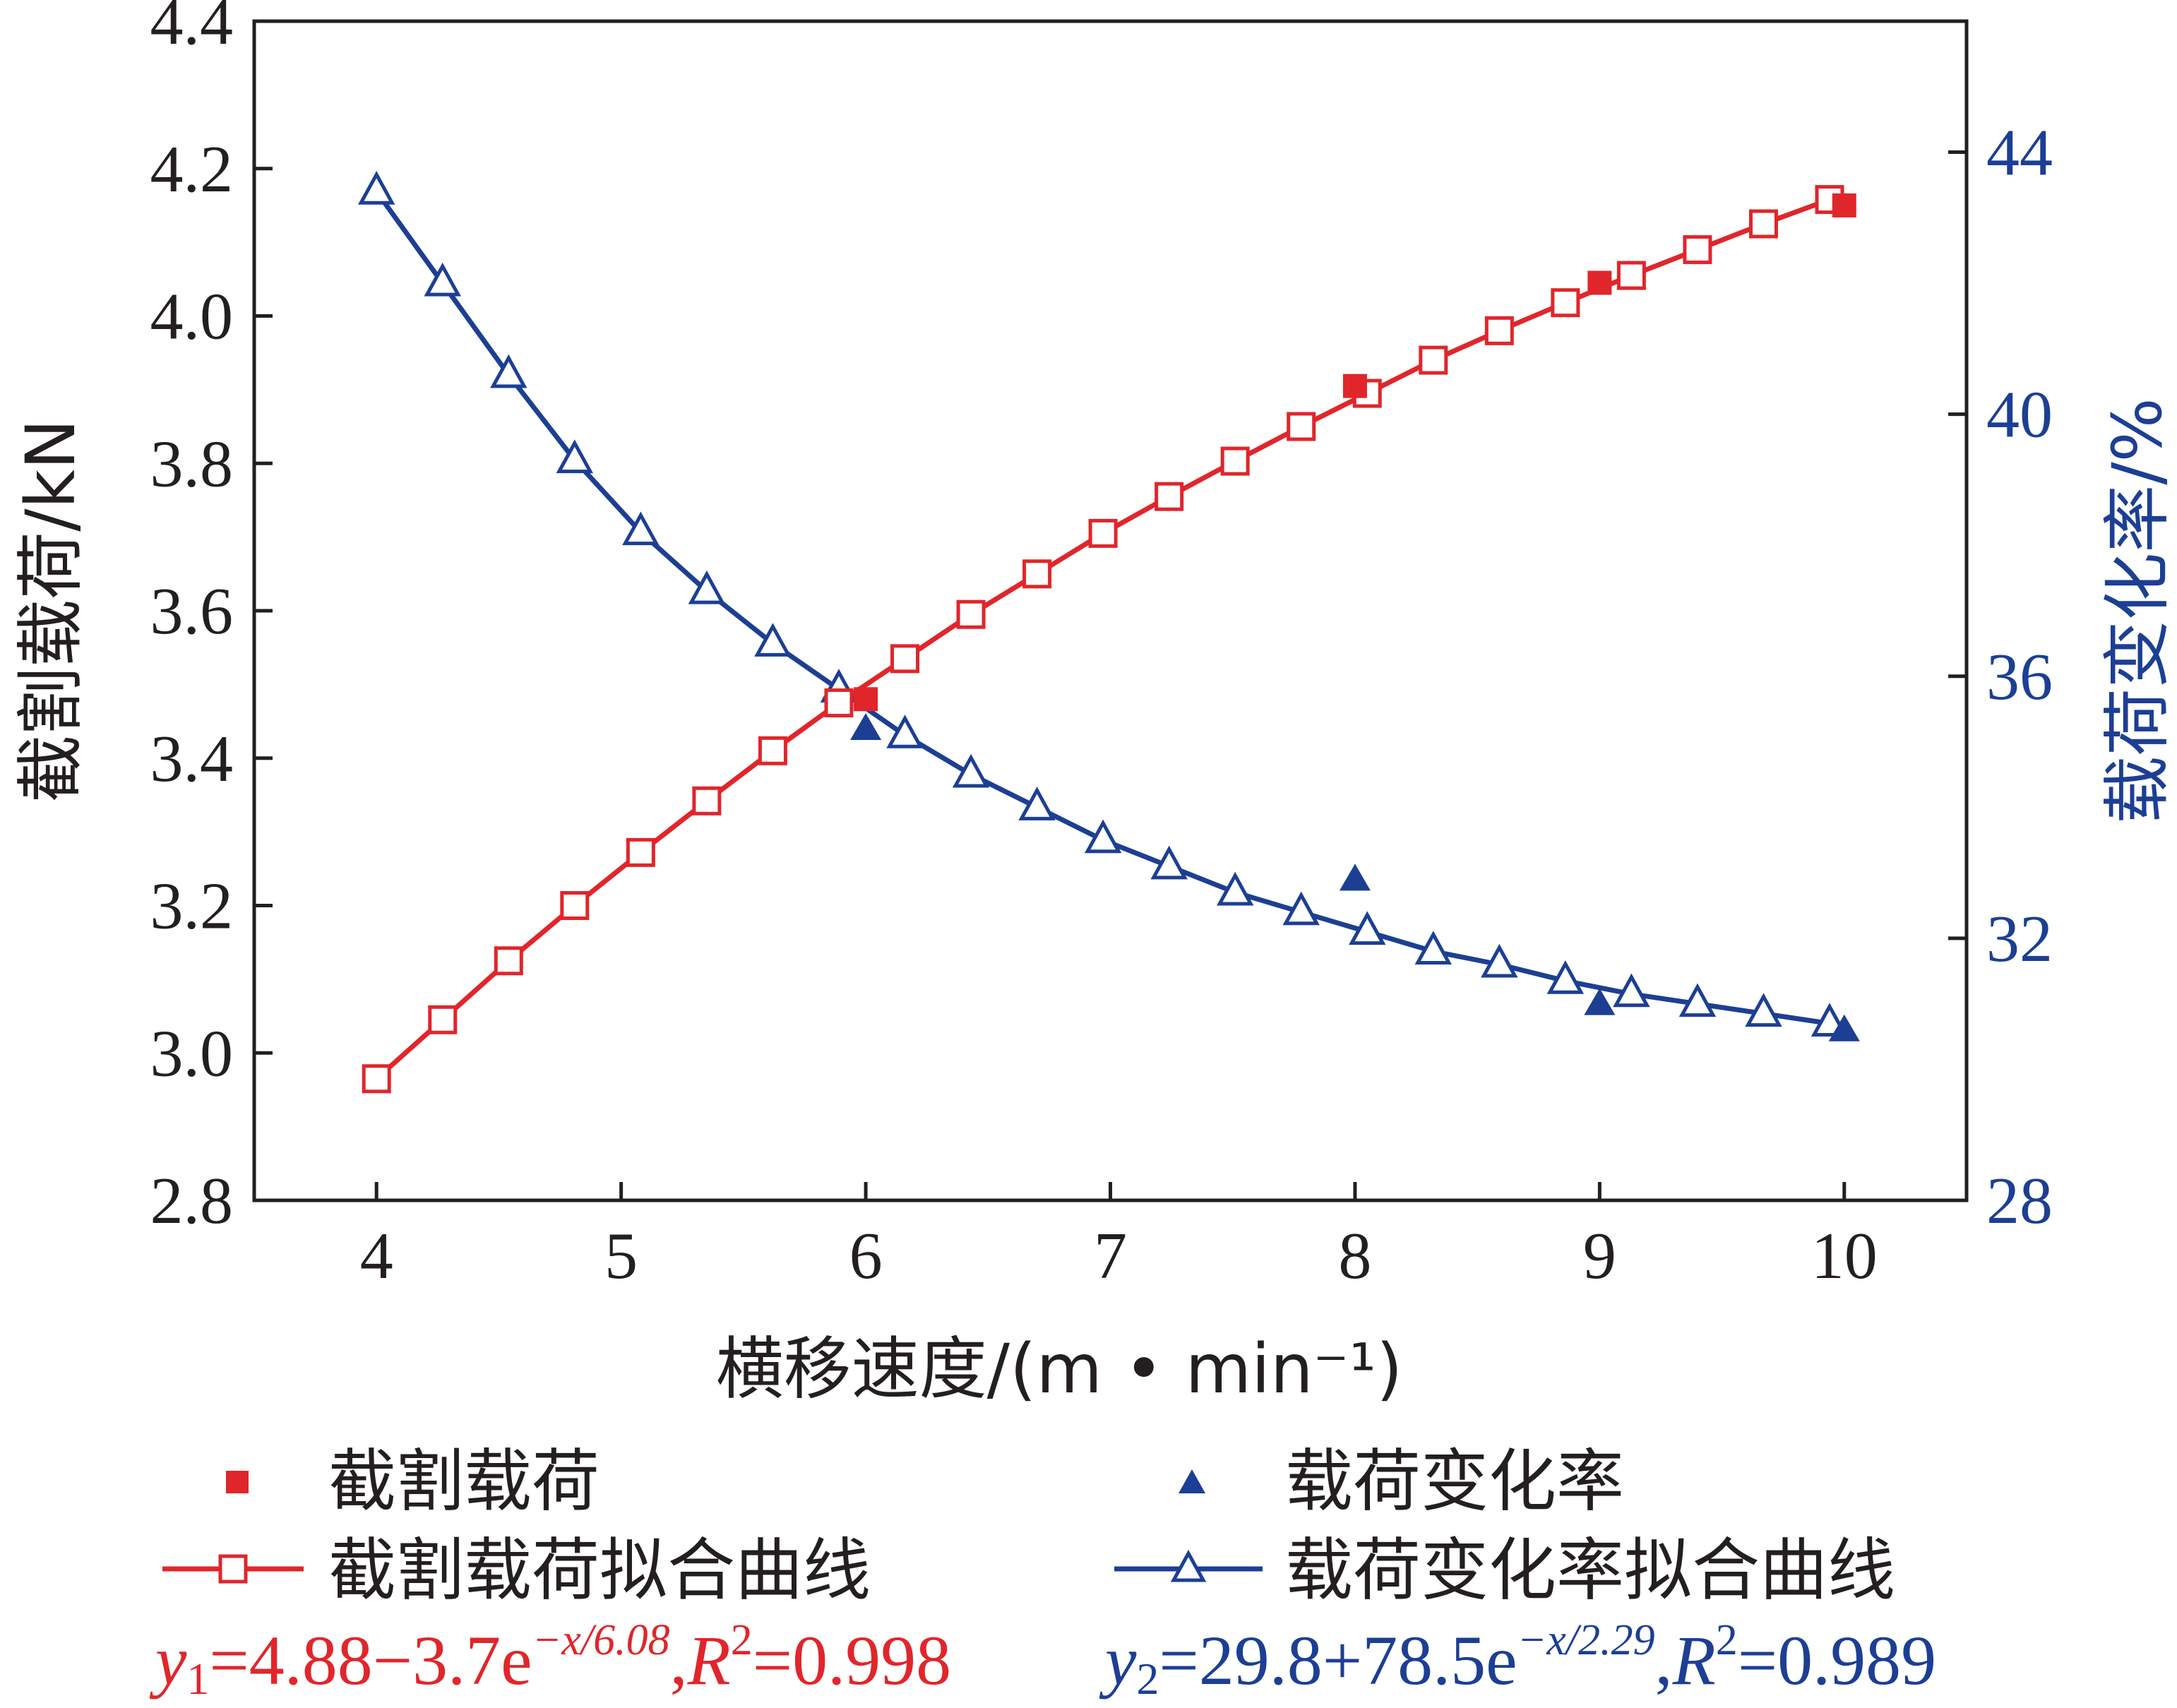 The height and width of the screenshot is (1708, 2177). I want to click on right-tick-label: 28, so click(2020, 1201).